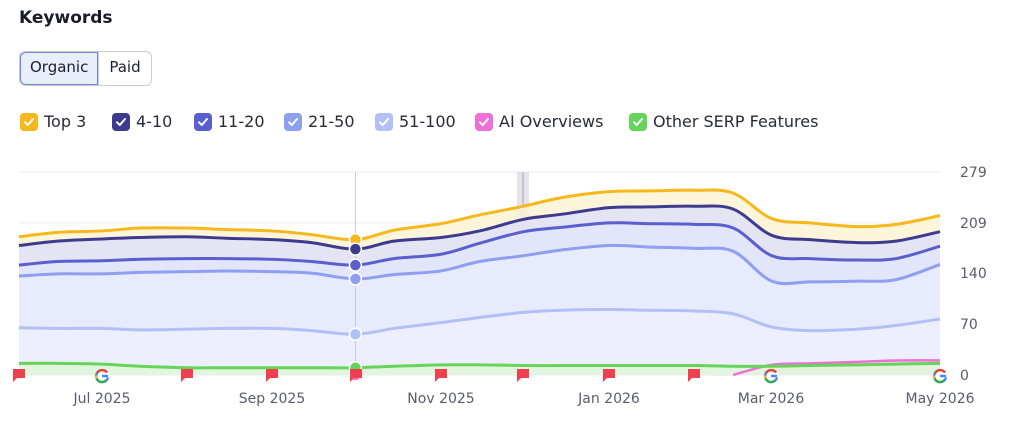 Image resolution: width=1020 pixels, height=433 pixels. I want to click on legend-label: 11-20, so click(241, 121).